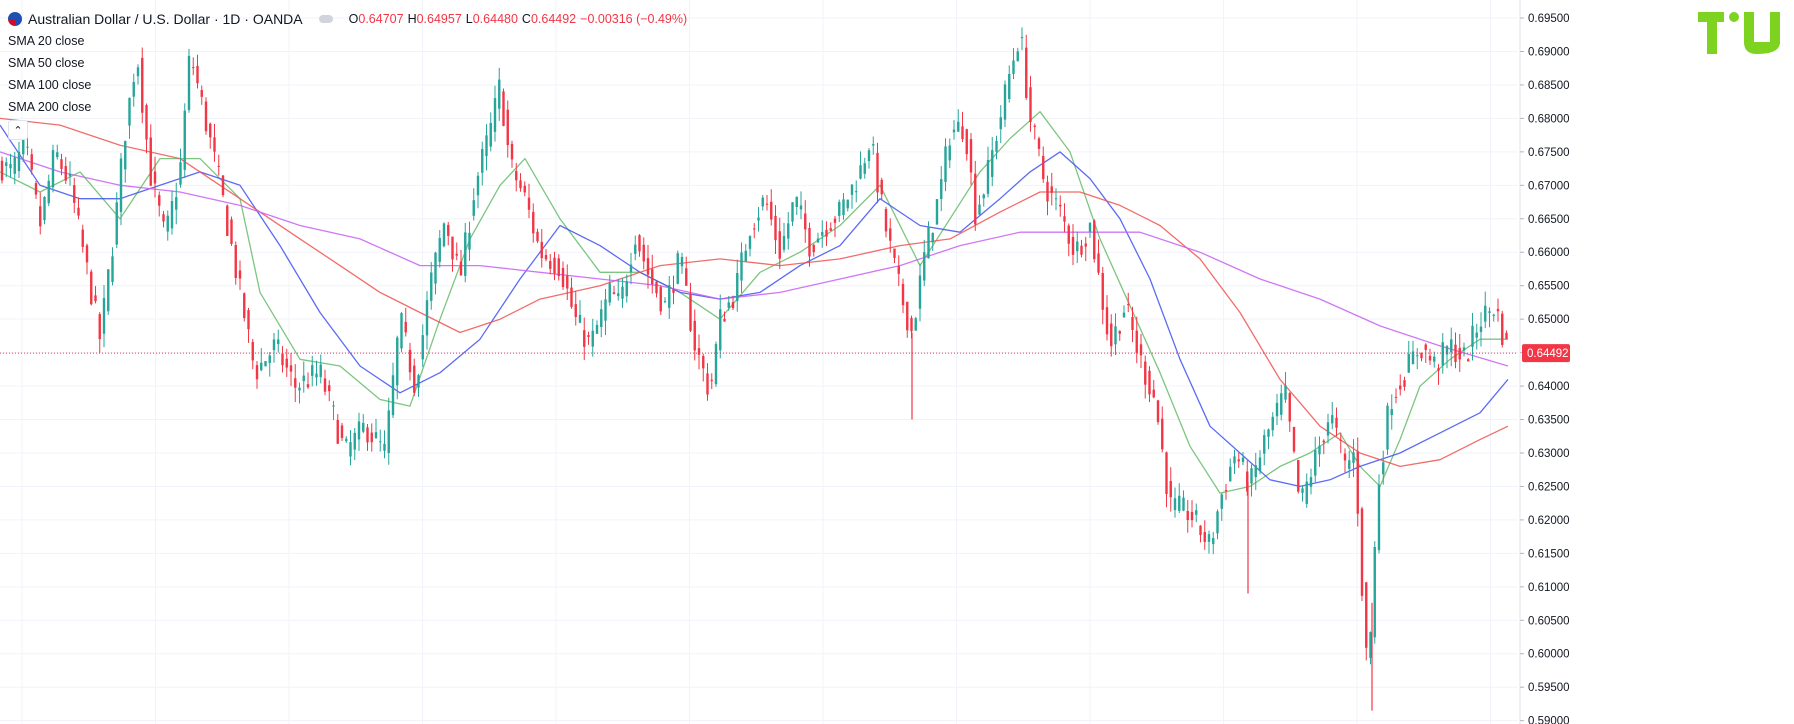 This screenshot has width=1794, height=724. Describe the element at coordinates (50, 107) in the screenshot. I see `indicator-sma-200: SMA 200 close` at that location.